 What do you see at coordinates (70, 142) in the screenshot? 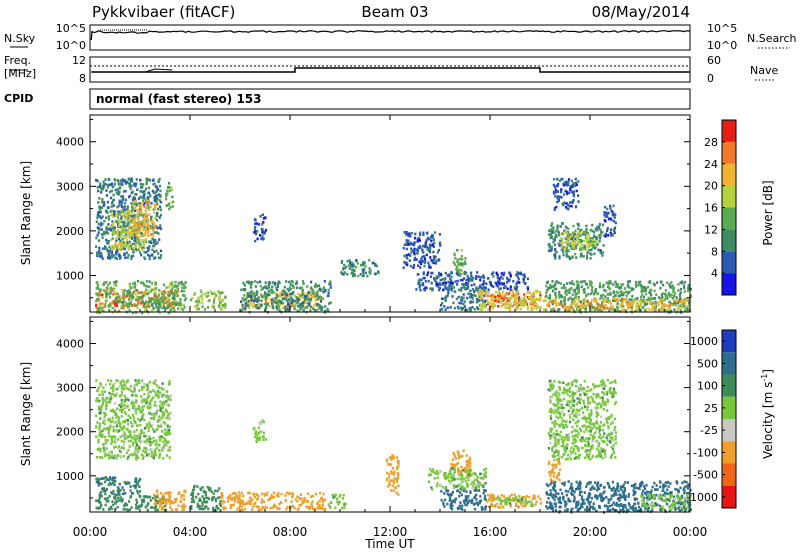
I see `y-tick-label: 4000` at bounding box center [70, 142].